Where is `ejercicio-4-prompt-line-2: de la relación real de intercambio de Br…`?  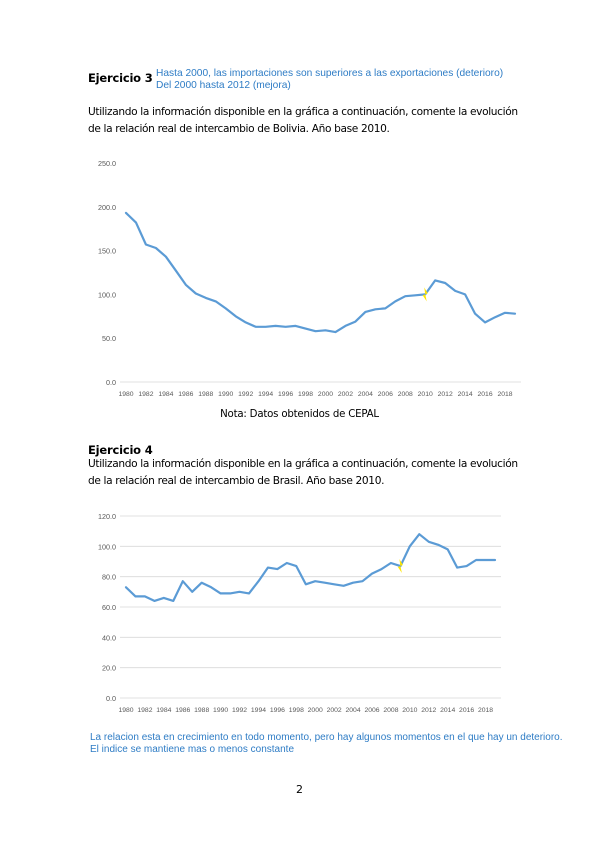
ejercicio-4-prompt-line-2: de la relación real de intercambio de Br… is located at coordinates (236, 480).